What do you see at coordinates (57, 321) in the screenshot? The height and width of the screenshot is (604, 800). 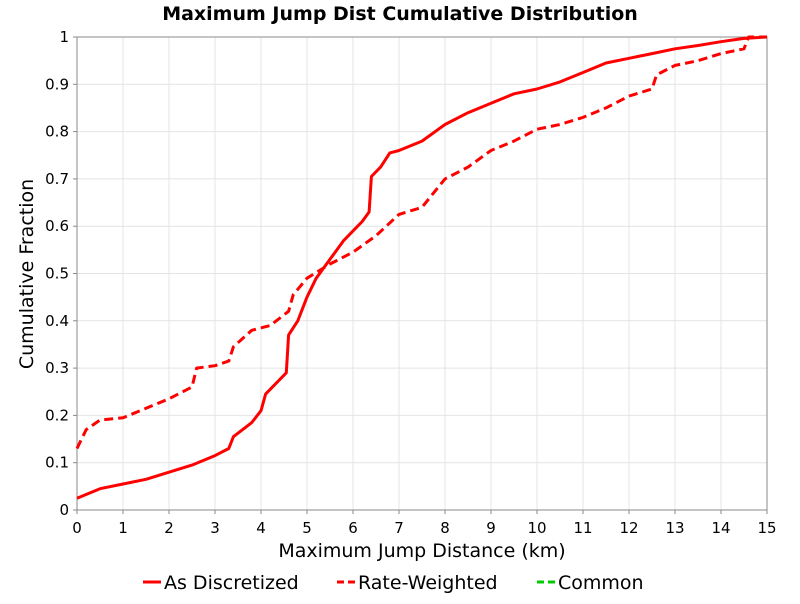 I see `y-tick-label: 0.4` at bounding box center [57, 321].